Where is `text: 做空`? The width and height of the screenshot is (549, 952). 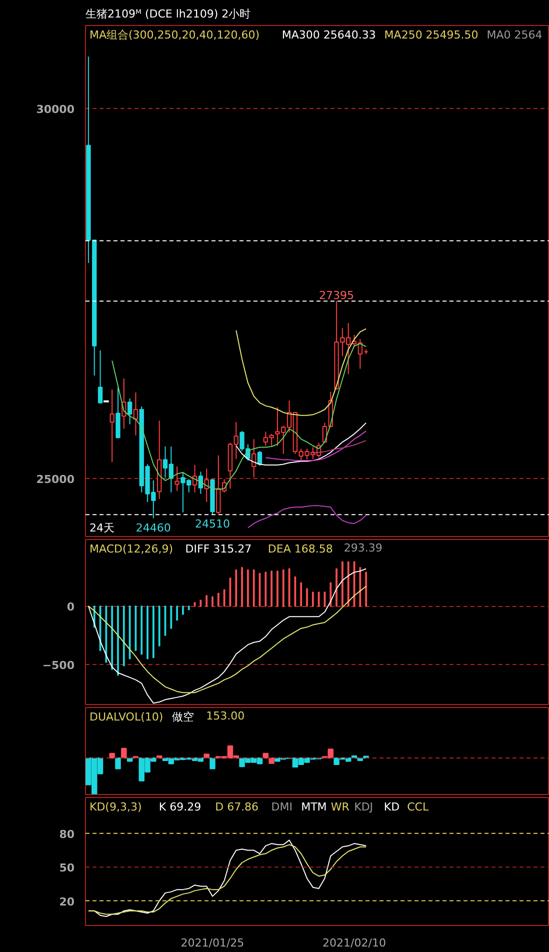
text: 做空 is located at coordinates (183, 717).